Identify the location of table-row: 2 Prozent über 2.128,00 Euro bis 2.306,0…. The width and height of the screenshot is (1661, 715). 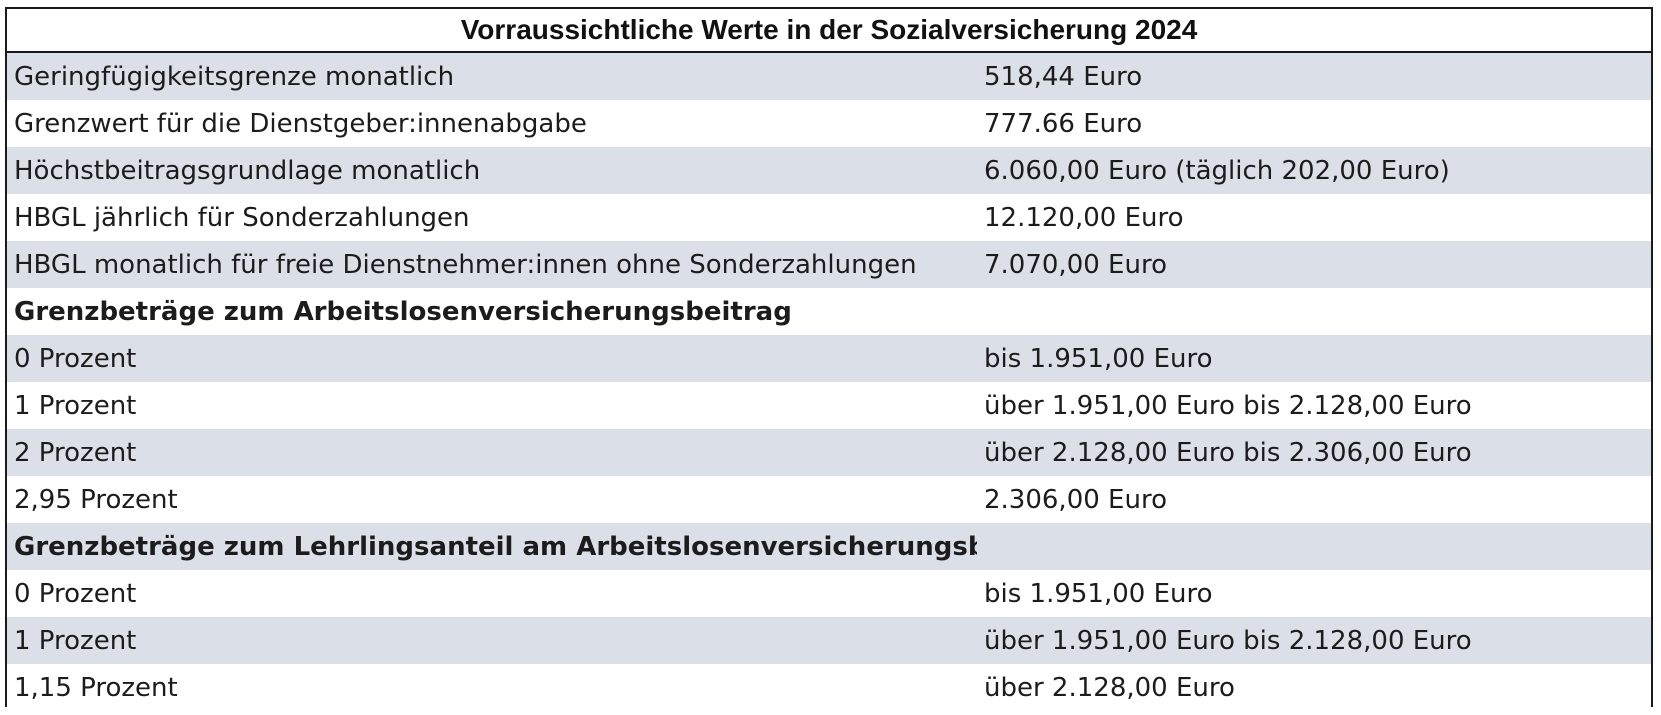
(829, 452).